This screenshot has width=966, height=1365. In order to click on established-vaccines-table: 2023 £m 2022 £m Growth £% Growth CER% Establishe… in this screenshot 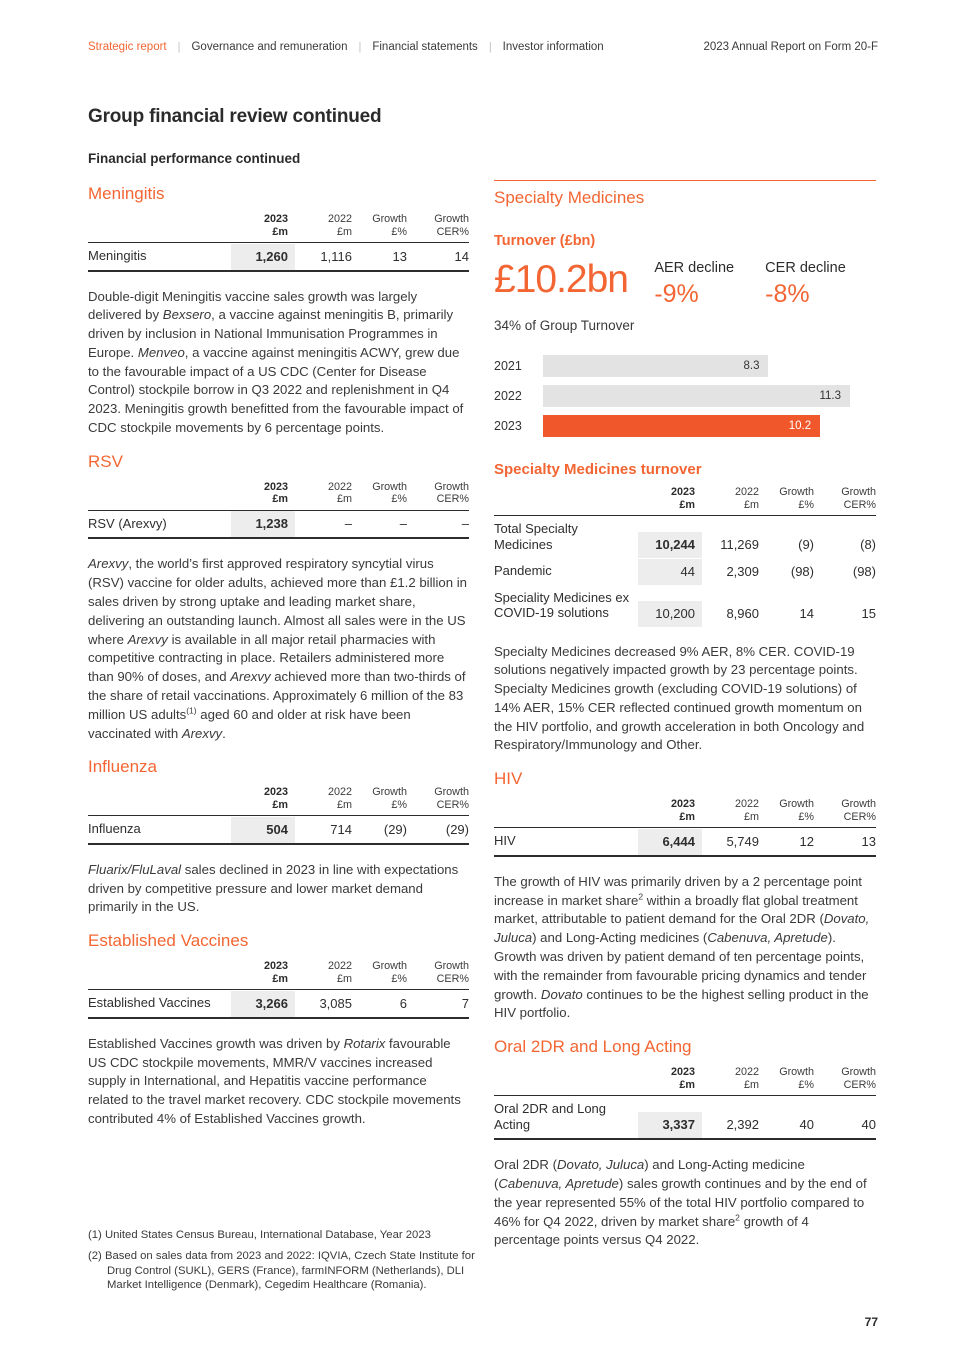, I will do `click(278, 989)`.